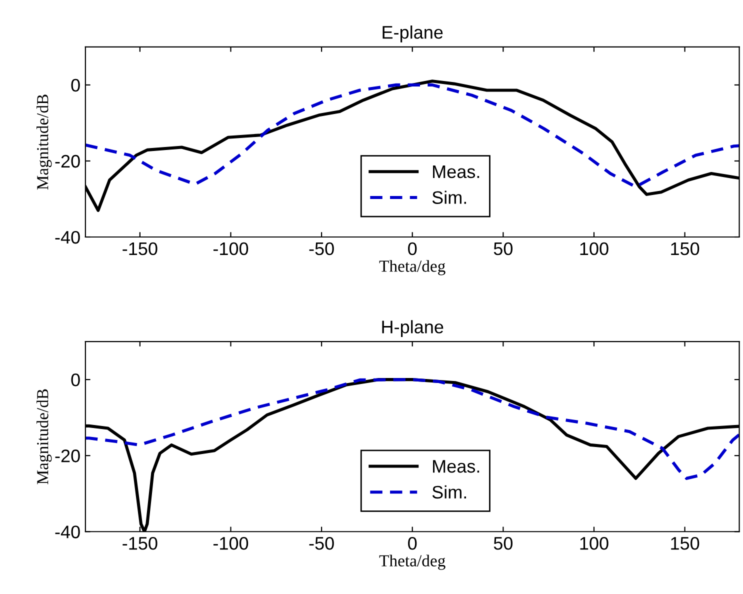  What do you see at coordinates (413, 328) in the screenshot?
I see `chart-title: H-plane` at bounding box center [413, 328].